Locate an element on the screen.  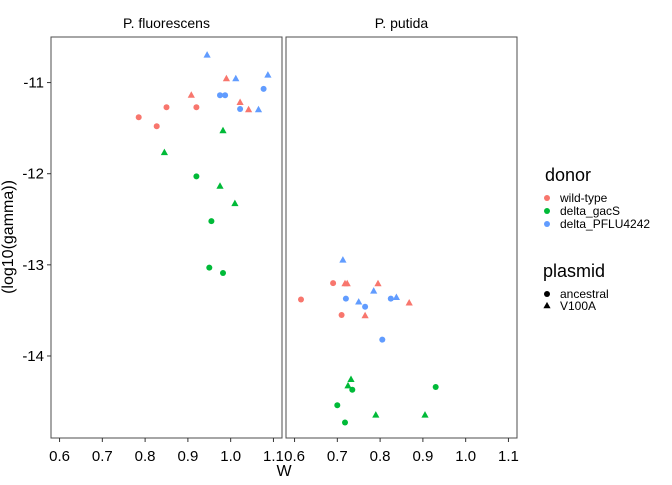
y-axis-title: (log10(gamma)) is located at coordinates (8, 237).